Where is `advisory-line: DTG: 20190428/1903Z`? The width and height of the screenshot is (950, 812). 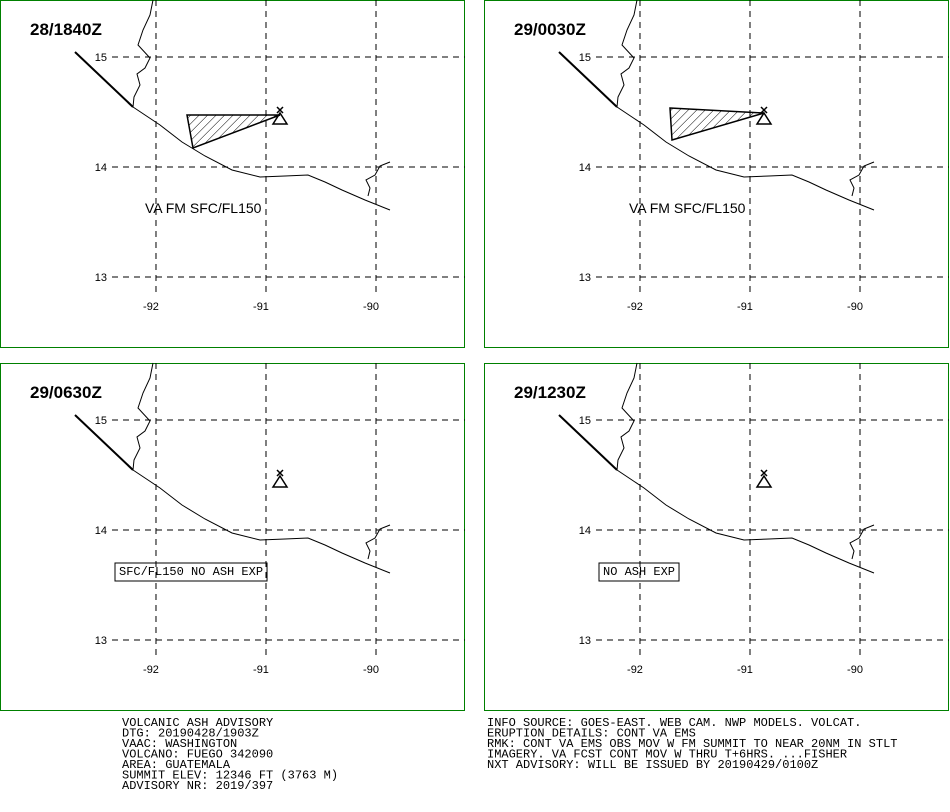
advisory-line: DTG: 20190428/1903Z is located at coordinates (190, 734).